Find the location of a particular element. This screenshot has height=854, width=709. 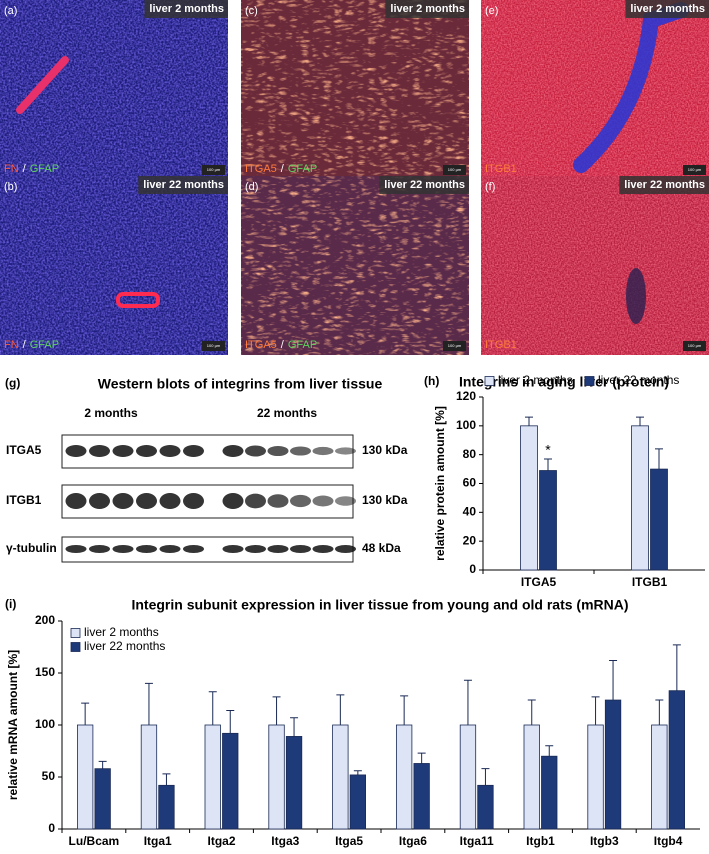

panel-tag: liver 2 months is located at coordinates (427, 9).